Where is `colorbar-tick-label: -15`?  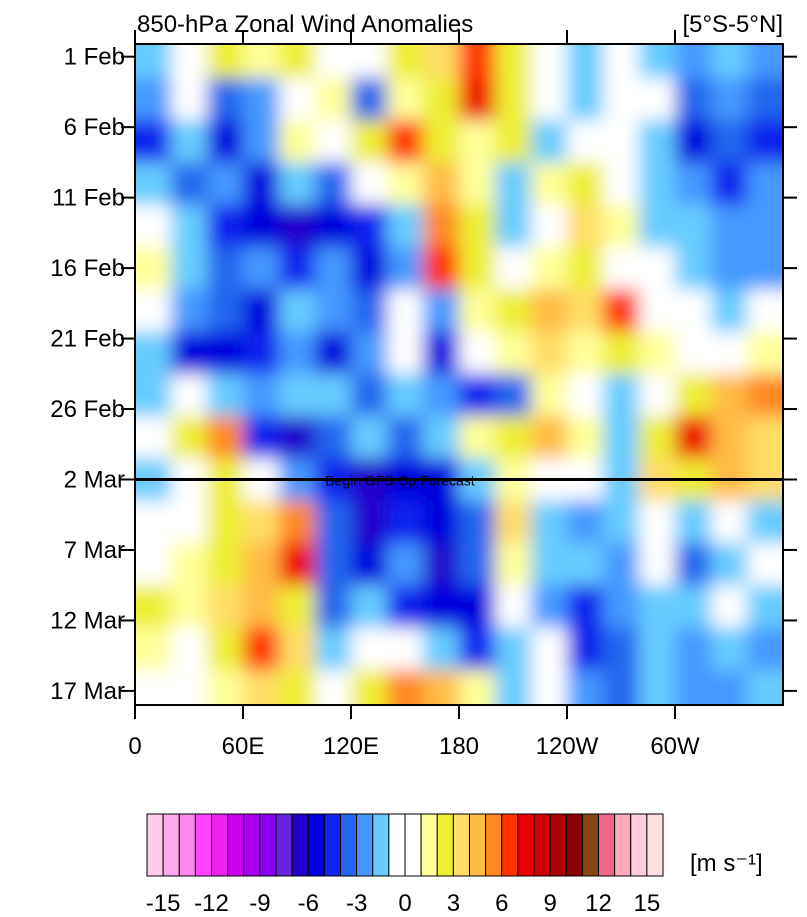
colorbar-tick-label: -15 is located at coordinates (163, 903).